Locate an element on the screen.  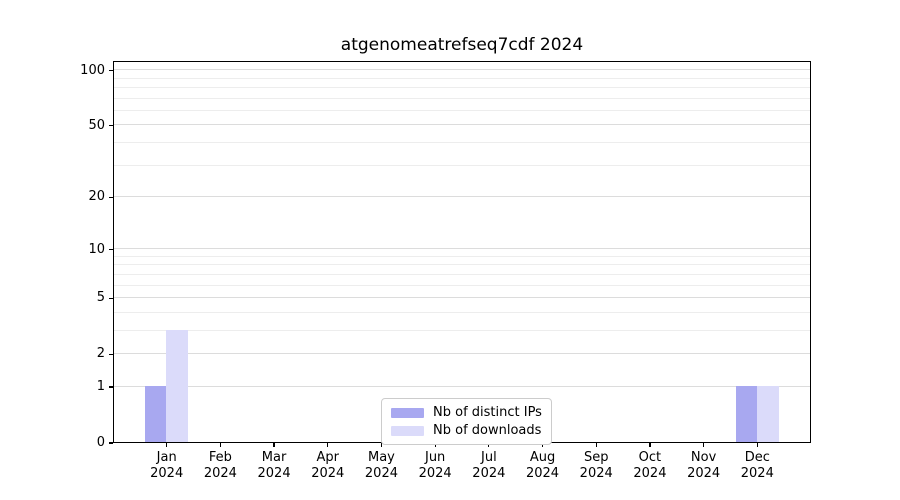
y-tick-label: 5 is located at coordinates (100, 298).